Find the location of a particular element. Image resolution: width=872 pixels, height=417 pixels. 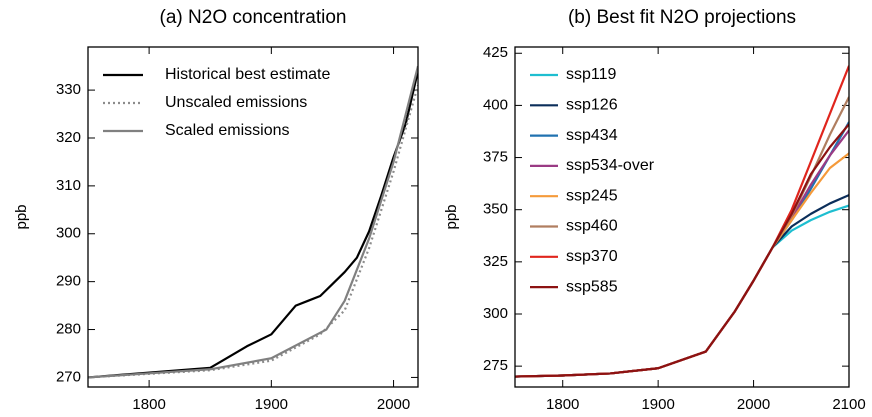

panel-title: (b) Best fit N2O projections is located at coordinates (682, 17).